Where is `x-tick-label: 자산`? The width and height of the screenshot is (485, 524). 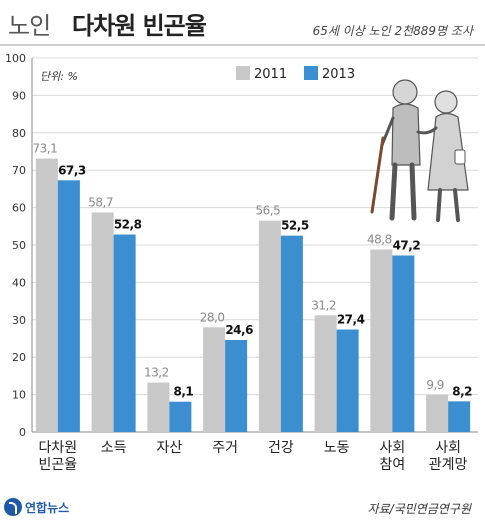 x-tick-label: 자산 is located at coordinates (169, 448).